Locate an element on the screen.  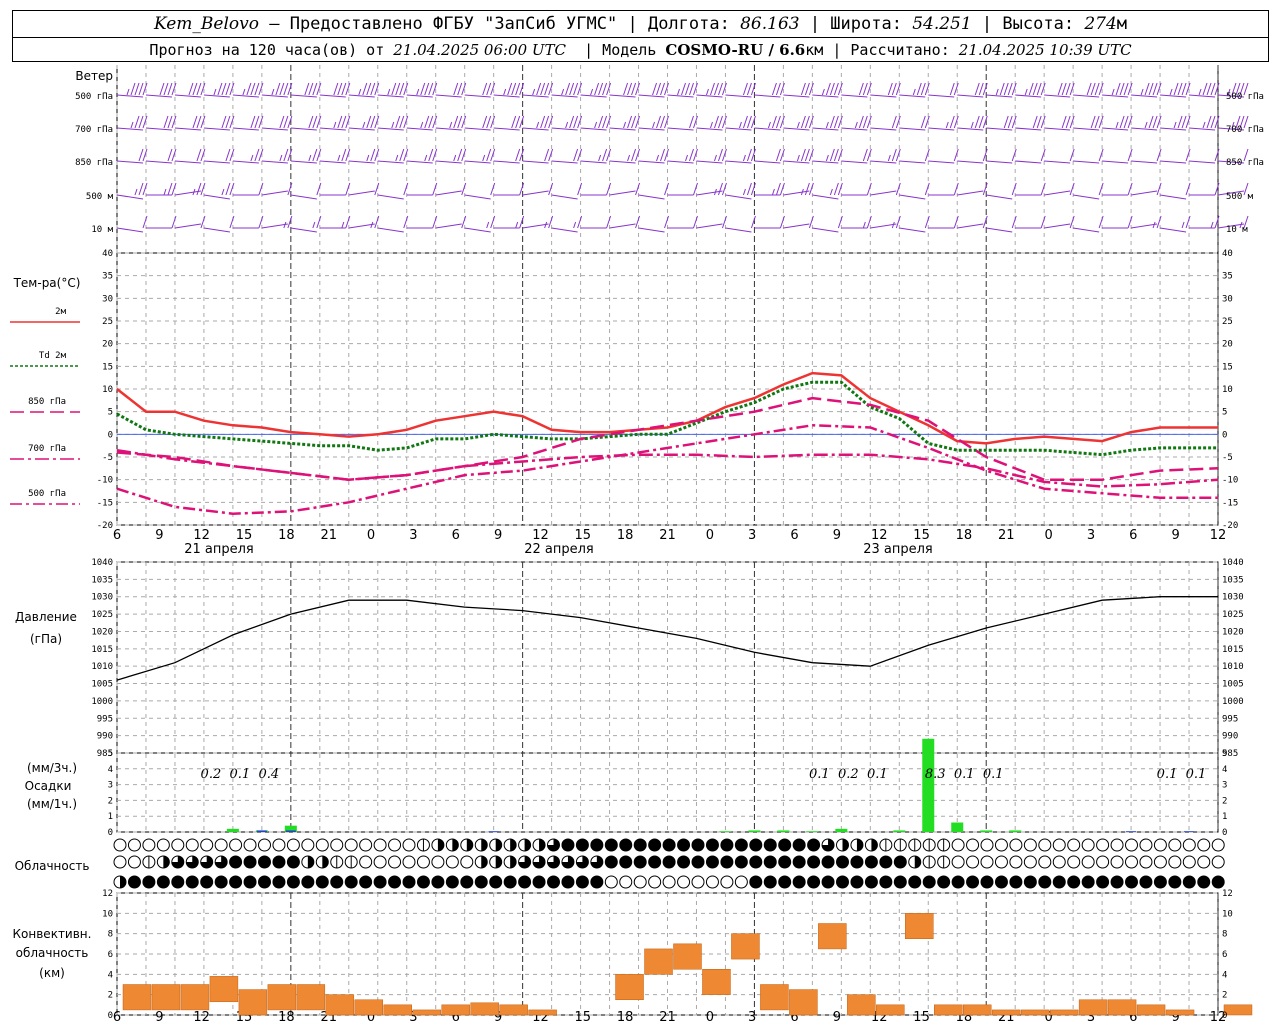
pressure-panel is located at coordinates (667, 638).